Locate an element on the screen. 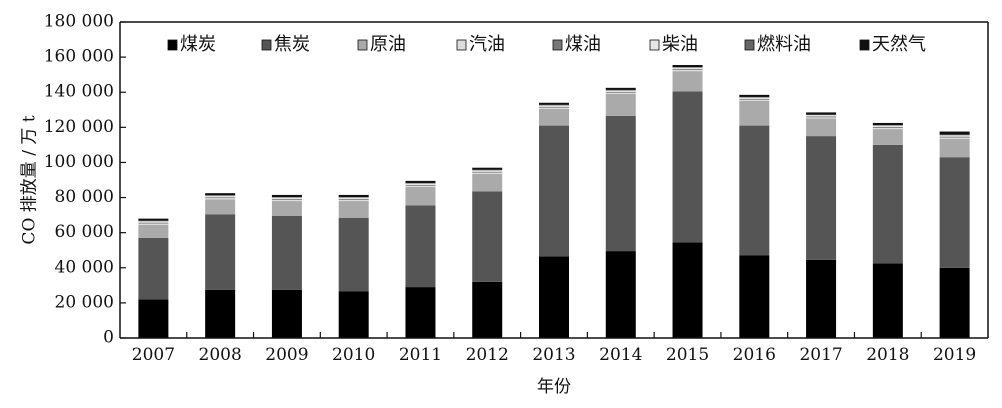 The width and height of the screenshot is (1002, 408). legend-label: 燃料油 is located at coordinates (784, 44).